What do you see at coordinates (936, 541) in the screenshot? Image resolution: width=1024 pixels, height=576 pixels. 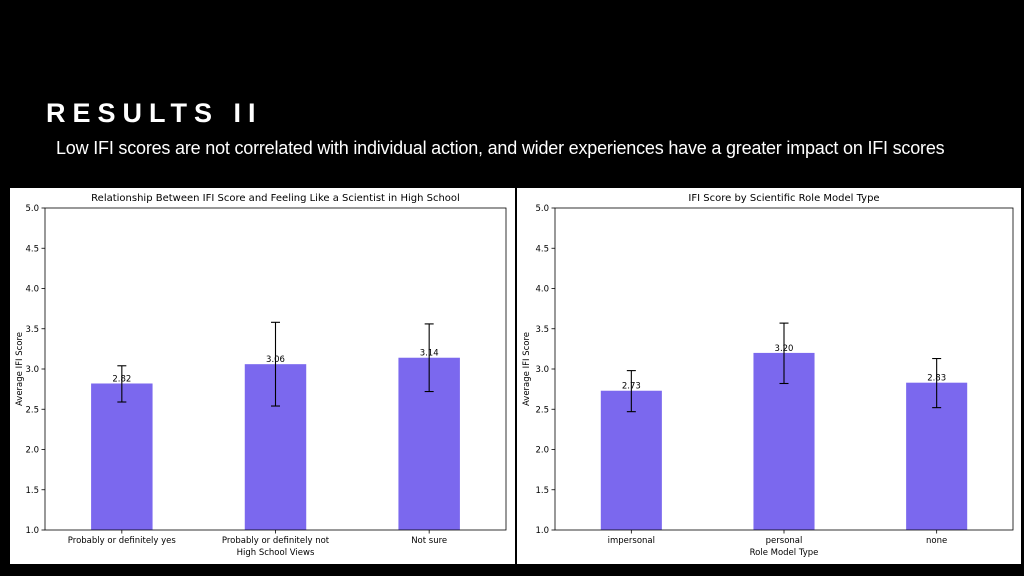 I see `x-tick-label-2: none` at bounding box center [936, 541].